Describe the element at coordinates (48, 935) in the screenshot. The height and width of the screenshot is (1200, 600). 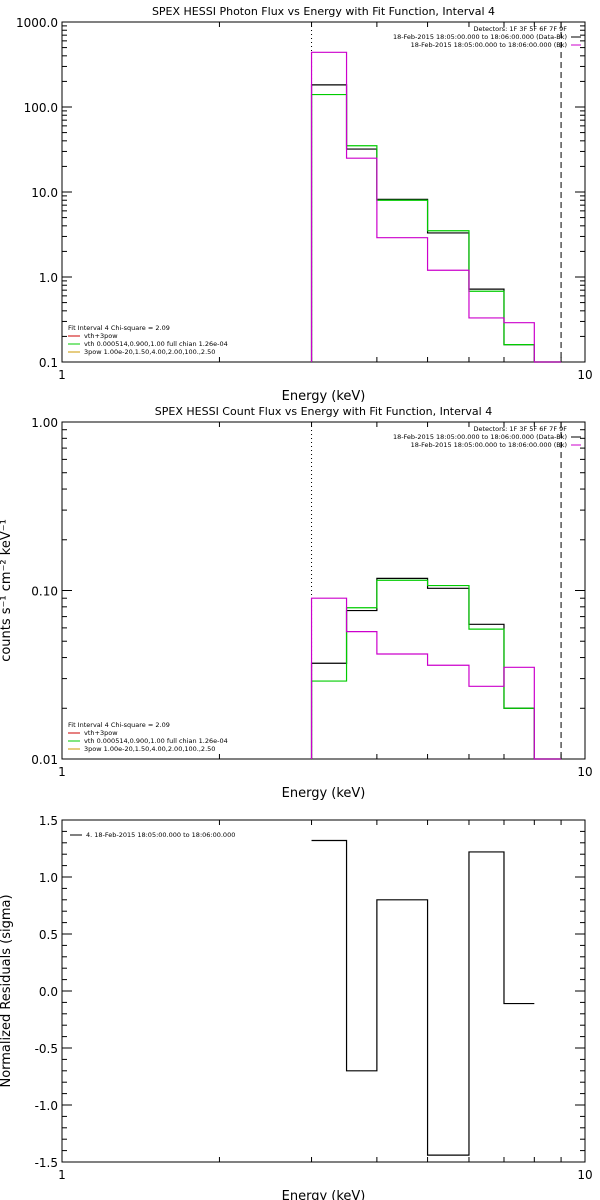
I see `y-tick-label: 0.5` at that location.